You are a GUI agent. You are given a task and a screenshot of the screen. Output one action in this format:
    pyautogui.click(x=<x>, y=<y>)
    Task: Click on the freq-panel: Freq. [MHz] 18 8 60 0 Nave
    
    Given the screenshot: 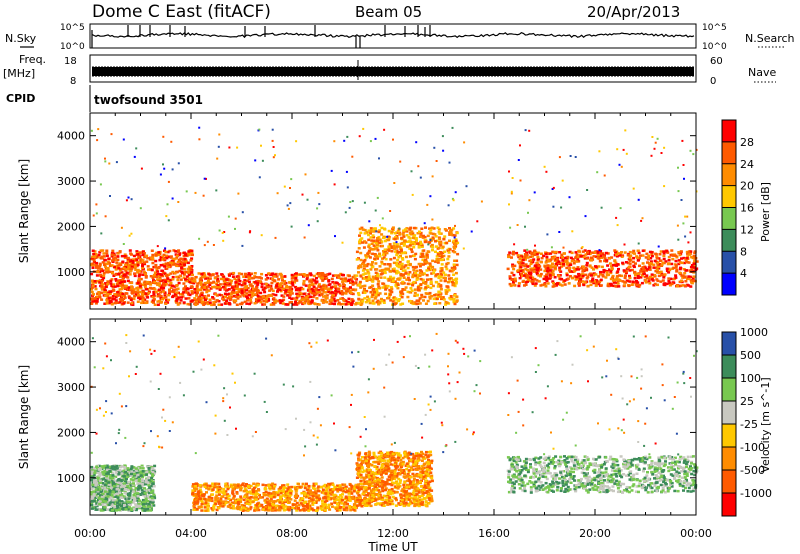 What is the action you would take?
    pyautogui.click(x=389, y=70)
    